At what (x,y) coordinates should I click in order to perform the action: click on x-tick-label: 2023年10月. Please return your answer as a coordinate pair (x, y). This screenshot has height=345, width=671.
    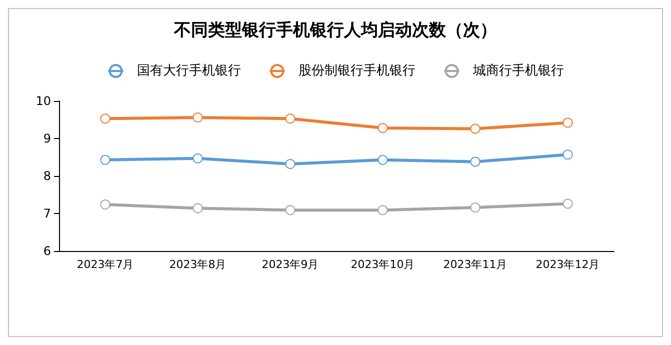
    Looking at the image, I should click on (382, 264).